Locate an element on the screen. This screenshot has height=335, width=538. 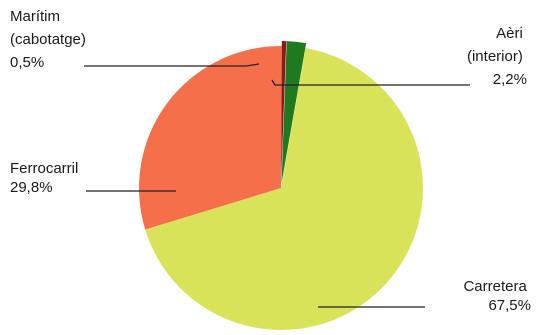
slice-label-ferrocarril-name: Ferrocarril is located at coordinates (44, 168).